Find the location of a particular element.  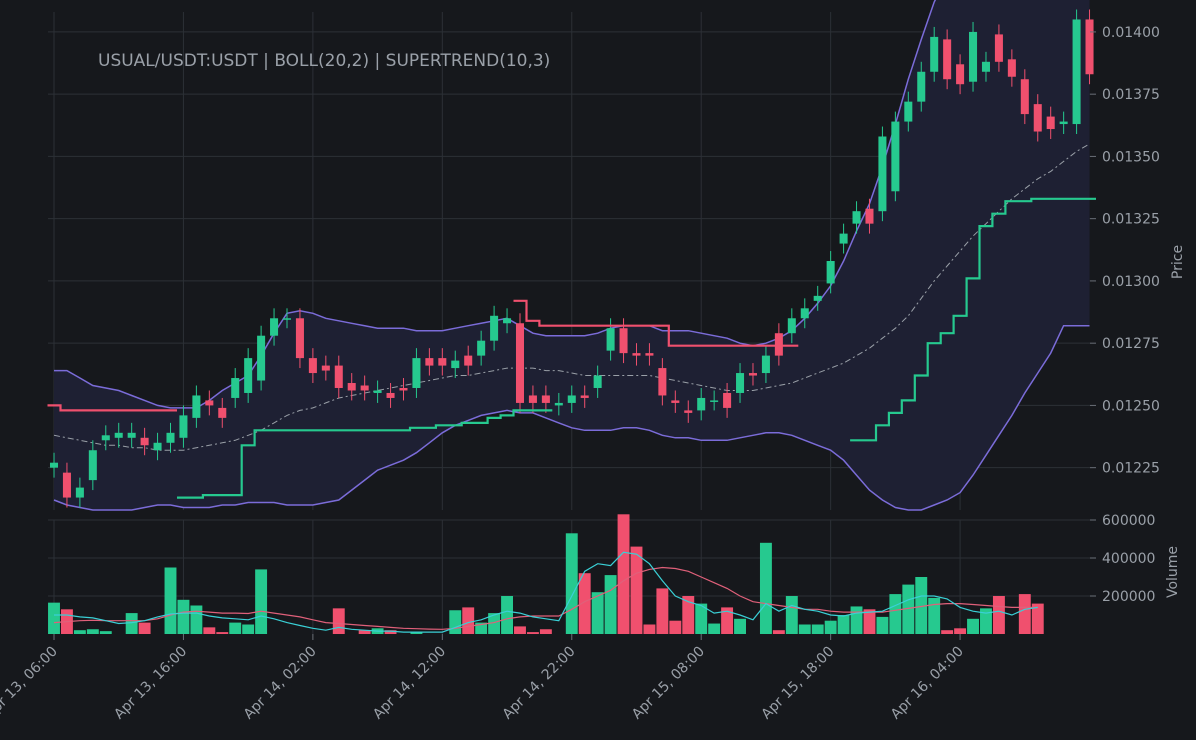

volume-y-axis: 200000 400000 600000 is located at coordinates (1122, 559).